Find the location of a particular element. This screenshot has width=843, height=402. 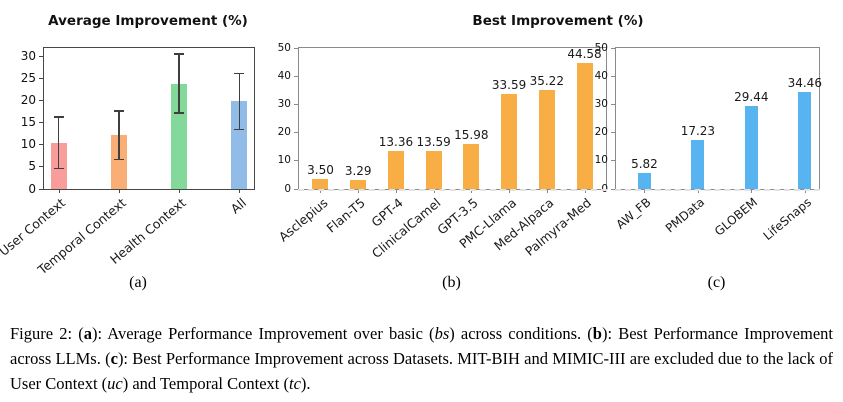

value-label: 35.22 is located at coordinates (546, 80).